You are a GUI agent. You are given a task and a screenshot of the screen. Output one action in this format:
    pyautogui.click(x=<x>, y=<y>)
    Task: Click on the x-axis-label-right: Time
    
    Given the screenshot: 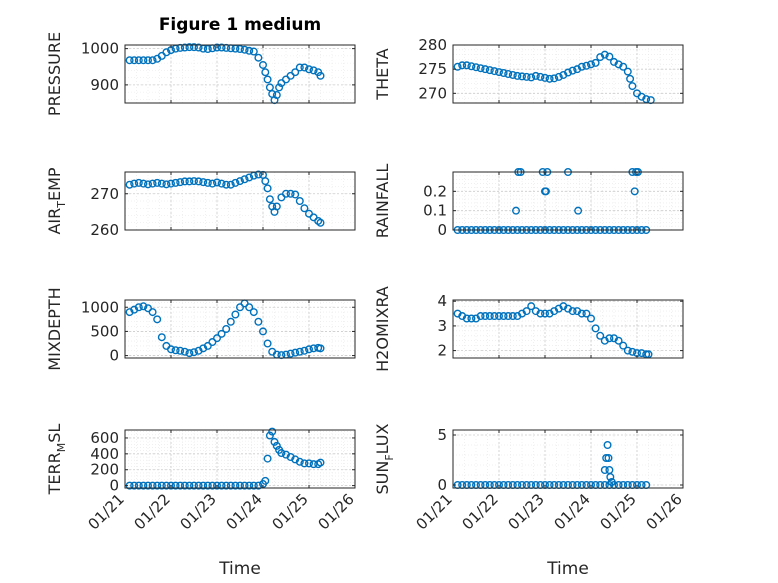 What is the action you would take?
    pyautogui.click(x=567, y=569)
    